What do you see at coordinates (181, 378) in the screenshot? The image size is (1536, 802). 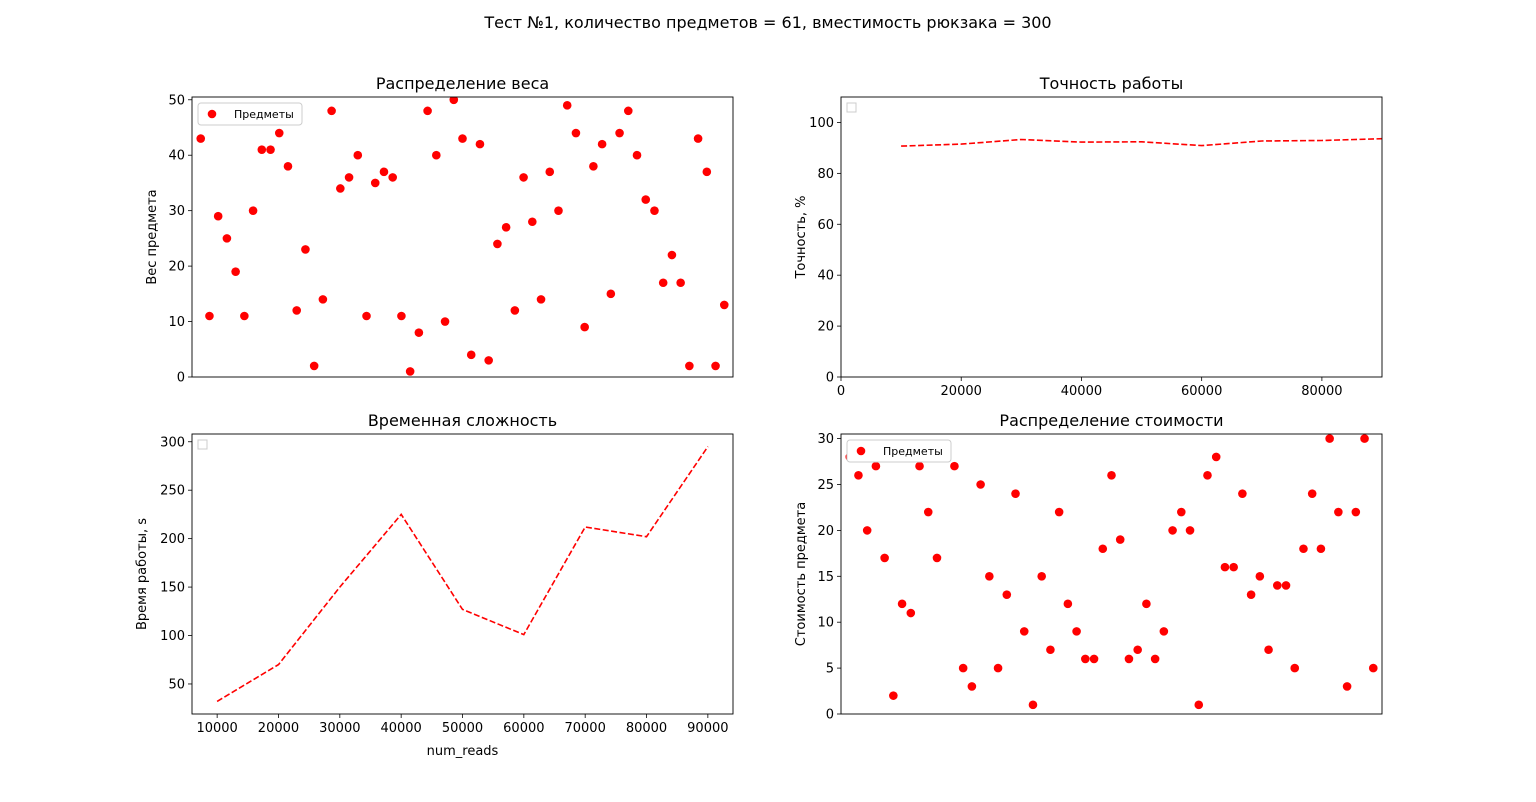 I see `y-tick-label: 0` at bounding box center [181, 378].